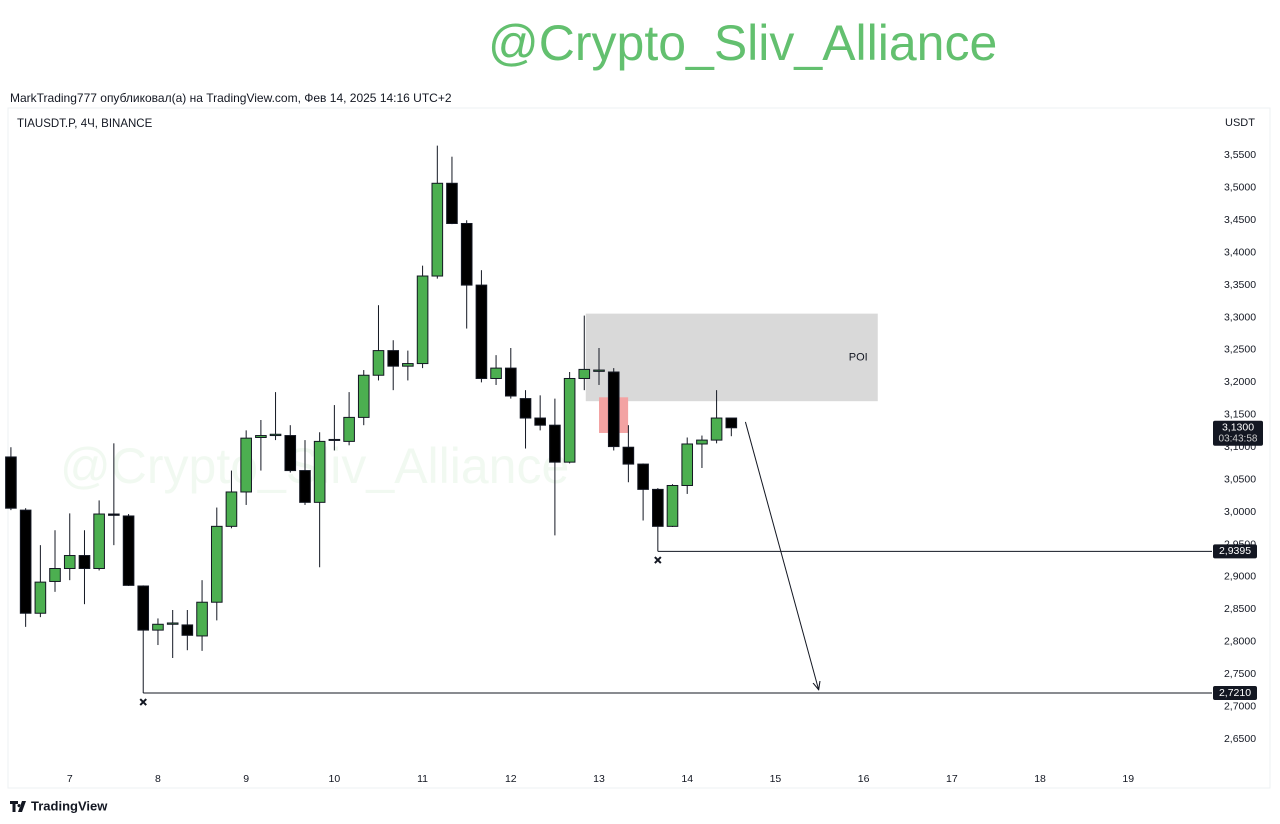  I want to click on y-tick-label: 2,9000, so click(1240, 577).